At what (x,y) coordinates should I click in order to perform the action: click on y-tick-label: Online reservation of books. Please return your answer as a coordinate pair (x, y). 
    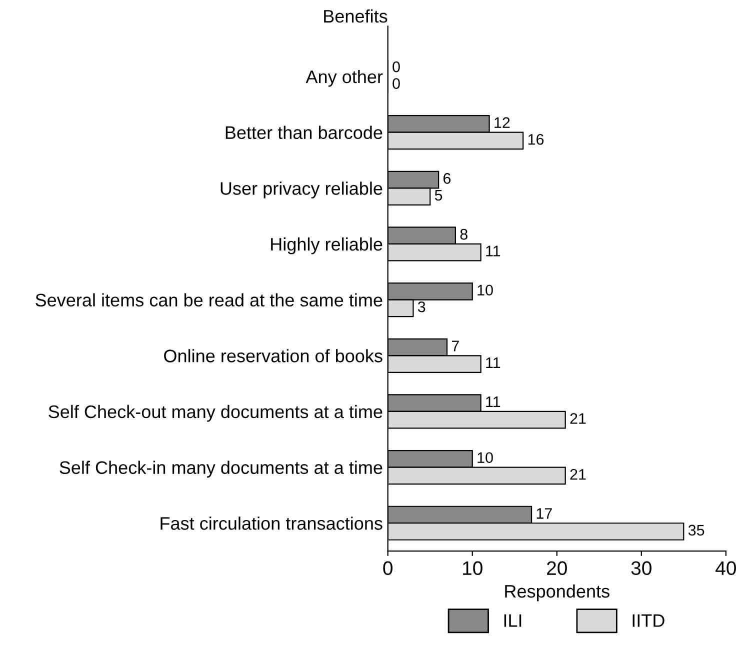
    Looking at the image, I should click on (273, 355).